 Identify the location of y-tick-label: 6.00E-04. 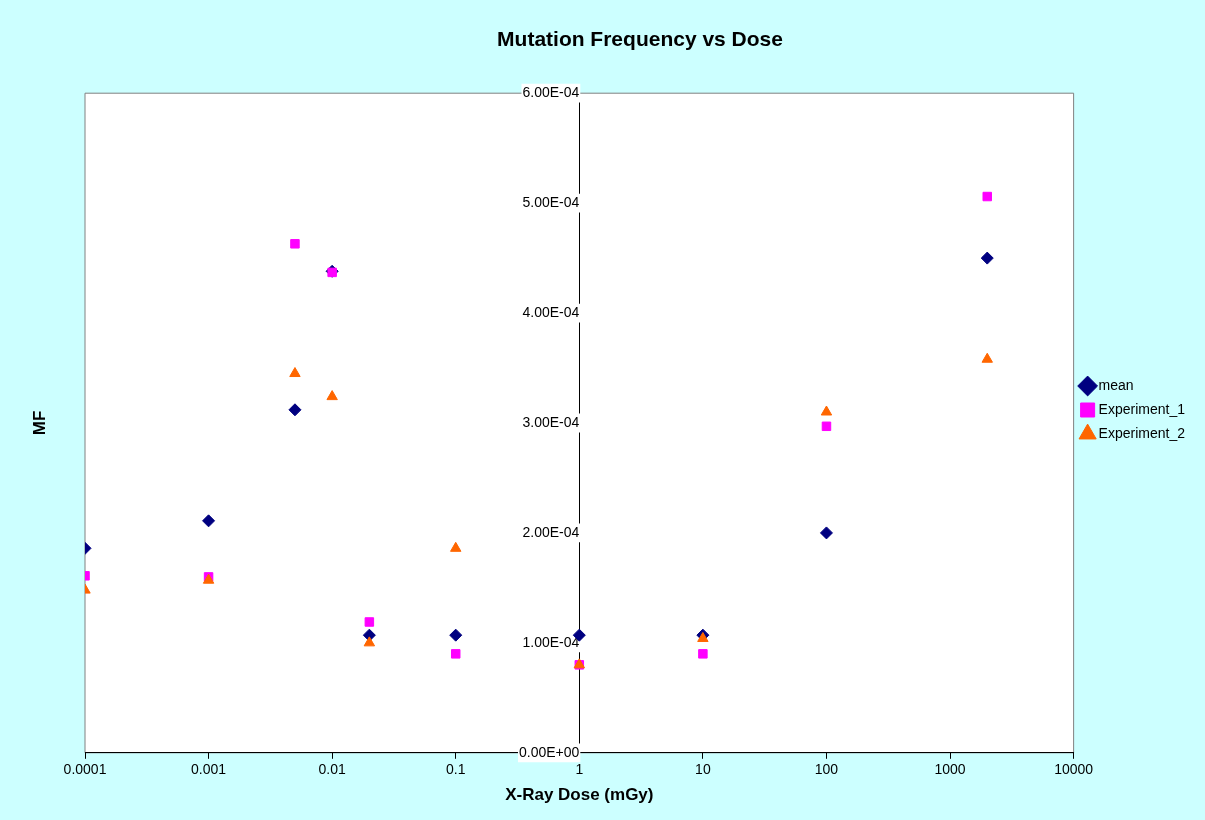
(551, 92).